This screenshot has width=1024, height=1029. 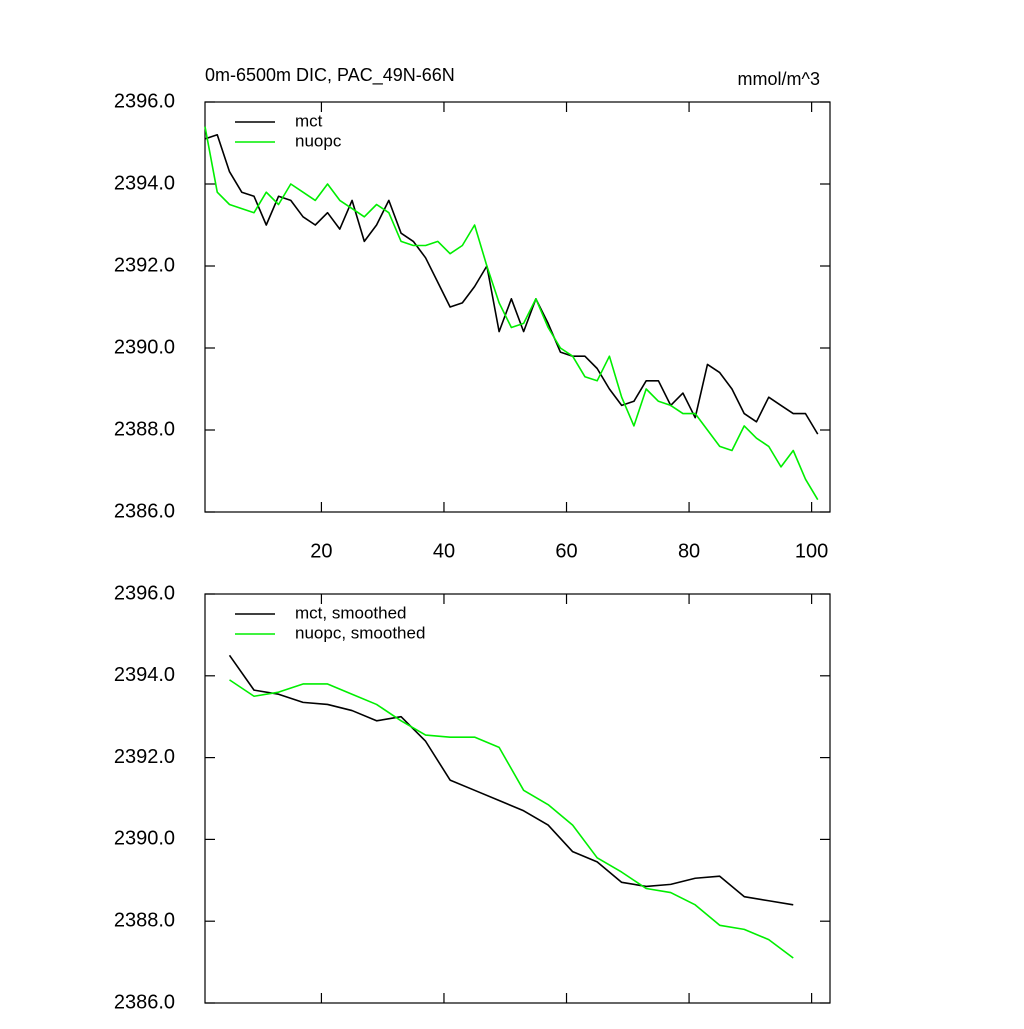 I want to click on x-tick-label: 100, so click(x=811, y=551).